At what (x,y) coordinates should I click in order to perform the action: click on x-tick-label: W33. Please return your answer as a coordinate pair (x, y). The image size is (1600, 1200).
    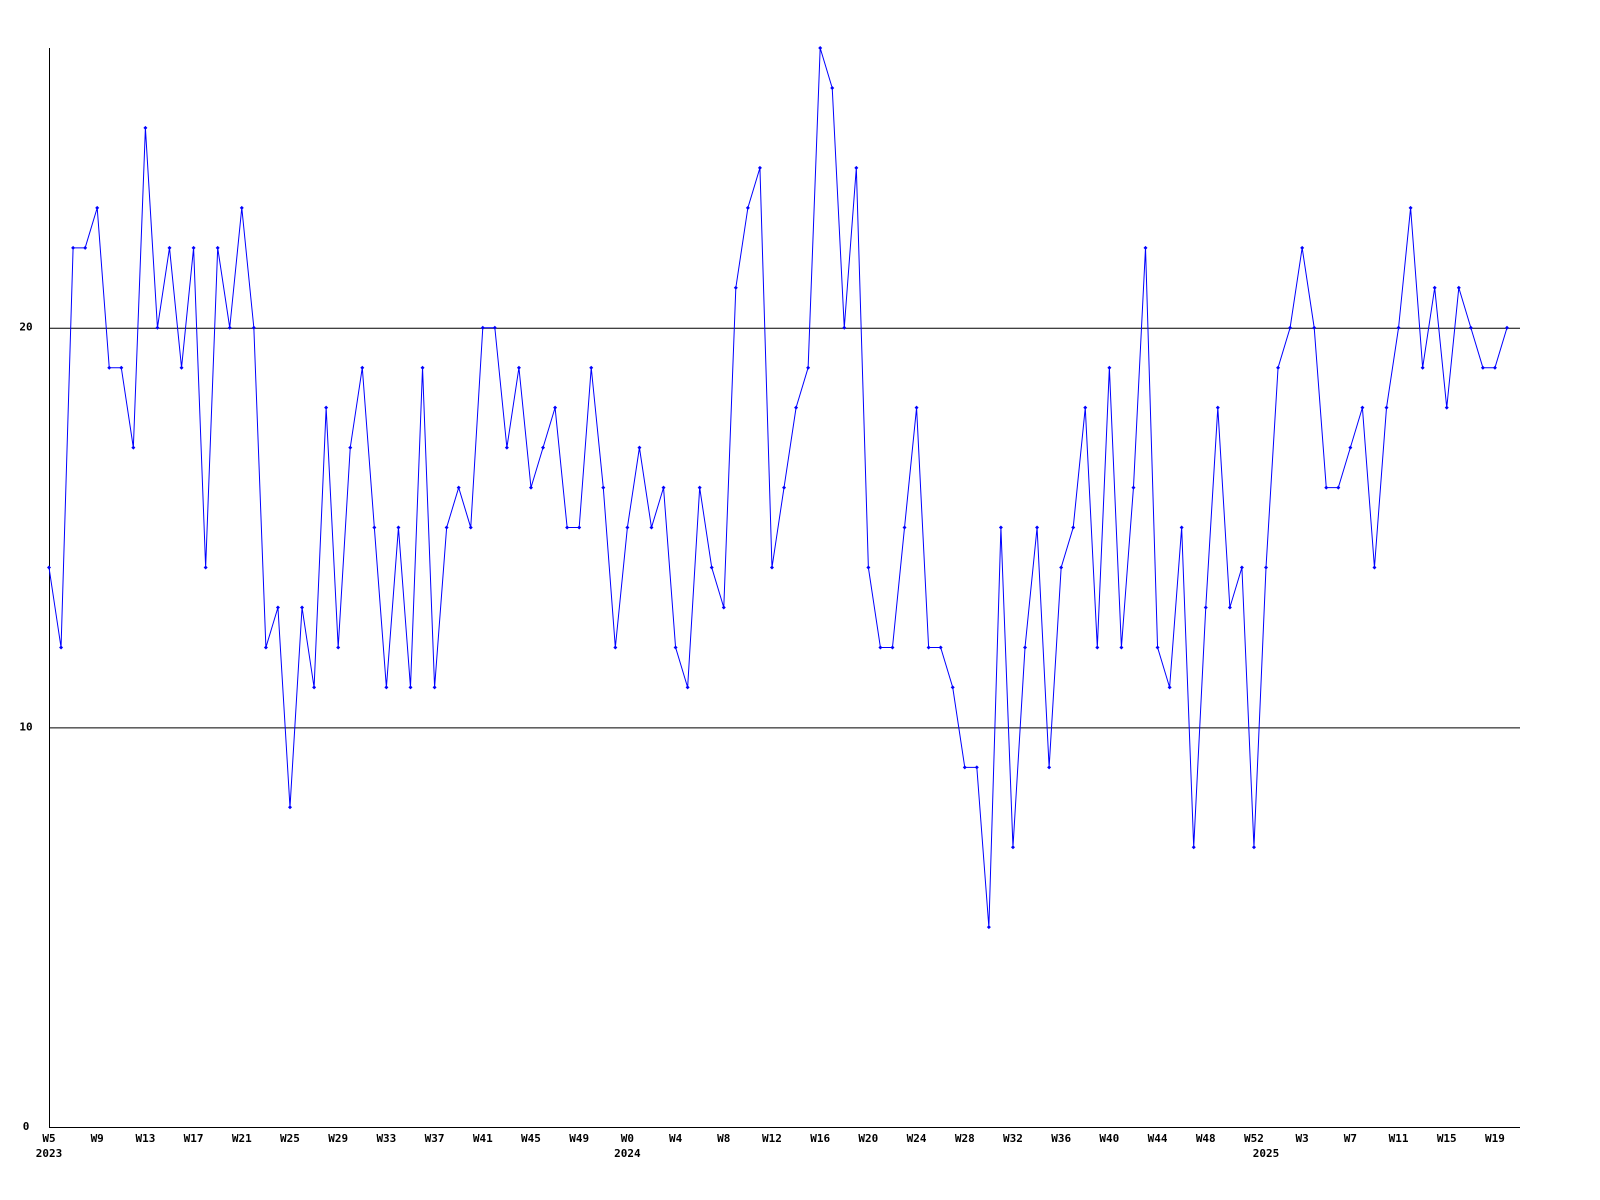
    Looking at the image, I should click on (386, 1138).